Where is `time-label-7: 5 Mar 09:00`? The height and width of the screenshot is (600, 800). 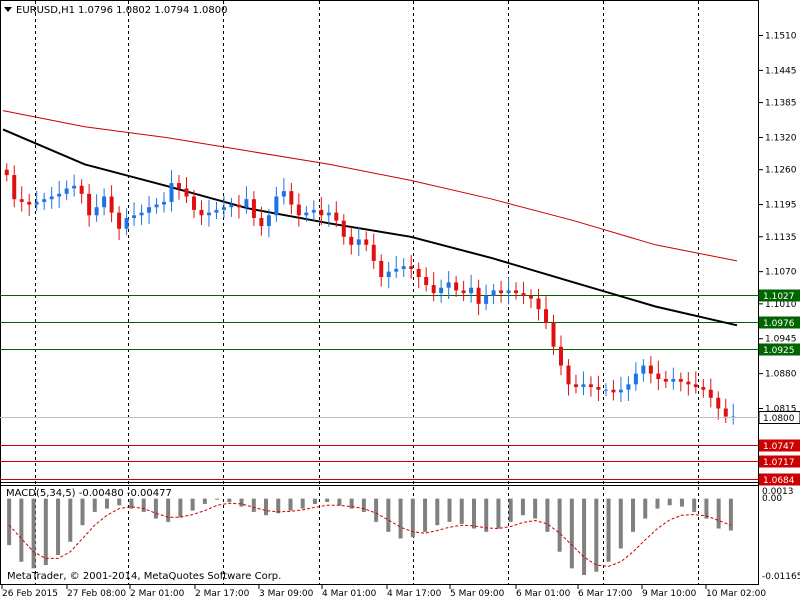 time-label-7: 5 Mar 09:00 is located at coordinates (477, 594).